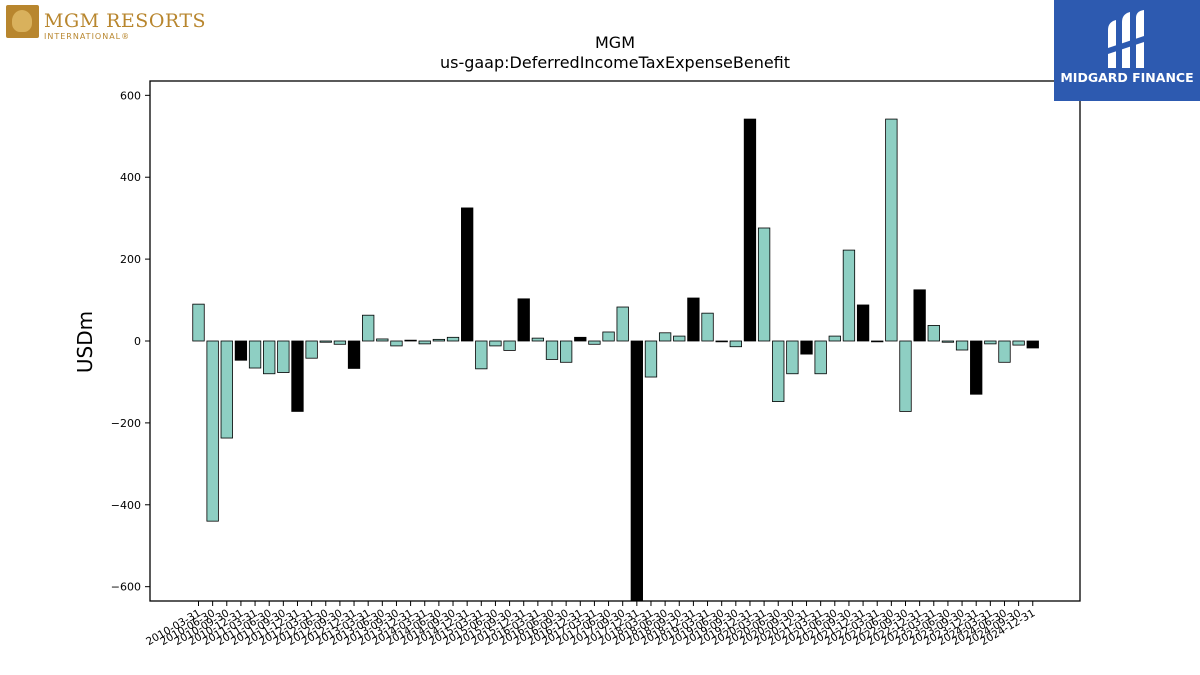  What do you see at coordinates (1127, 77) in the screenshot?
I see `midgard-logo-name: MIDGARD FINANCE` at bounding box center [1127, 77].